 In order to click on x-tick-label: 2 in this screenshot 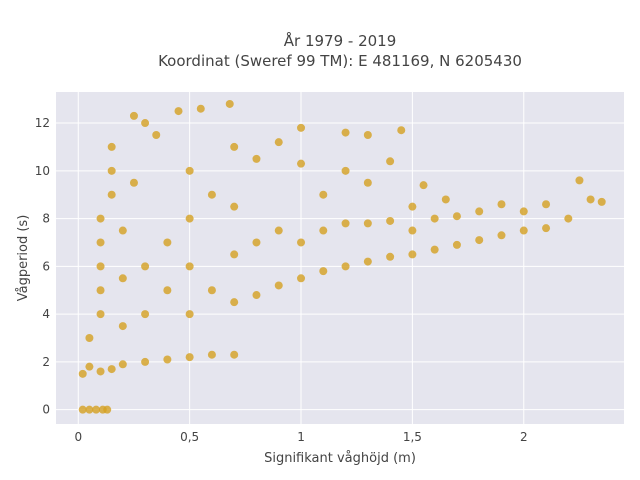, I will do `click(524, 437)`.